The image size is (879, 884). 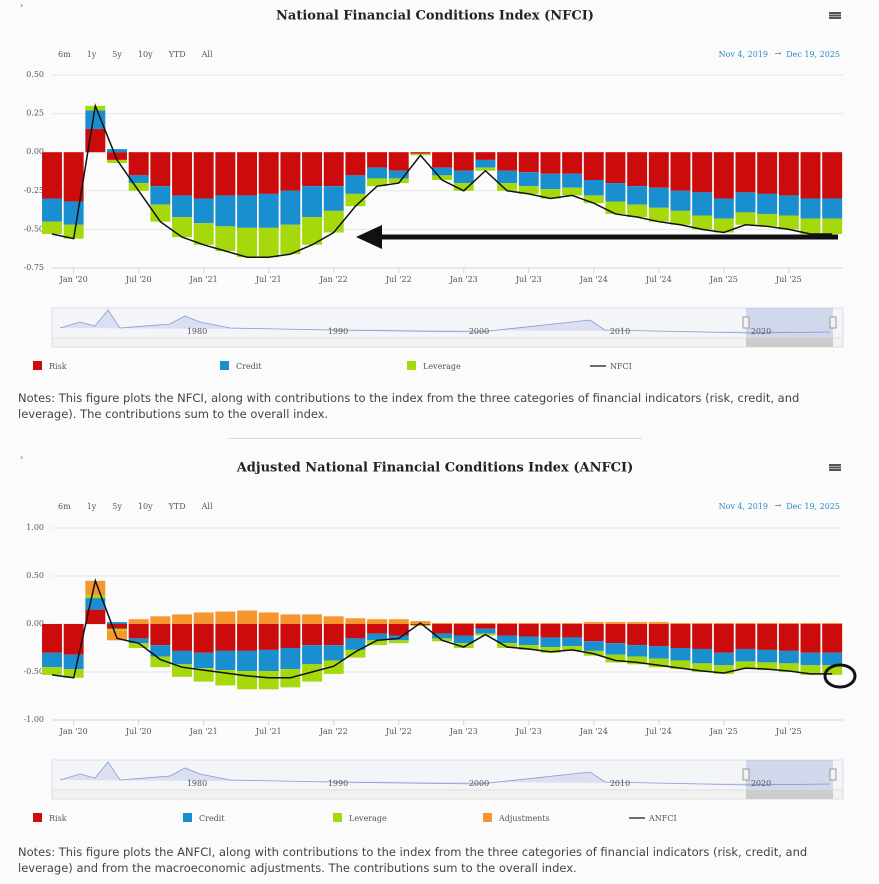 I want to click on x-tick-label: Jan '23, so click(x=463, y=279).